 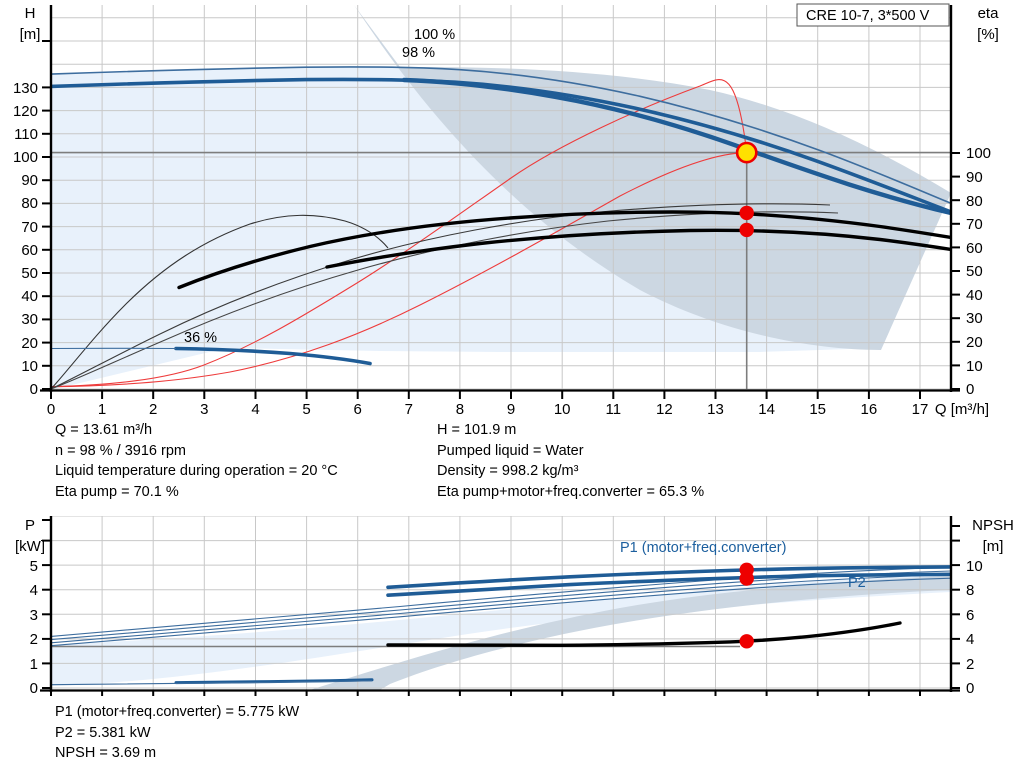 What do you see at coordinates (715, 409) in the screenshot?
I see `x-tick-top-13: 13` at bounding box center [715, 409].